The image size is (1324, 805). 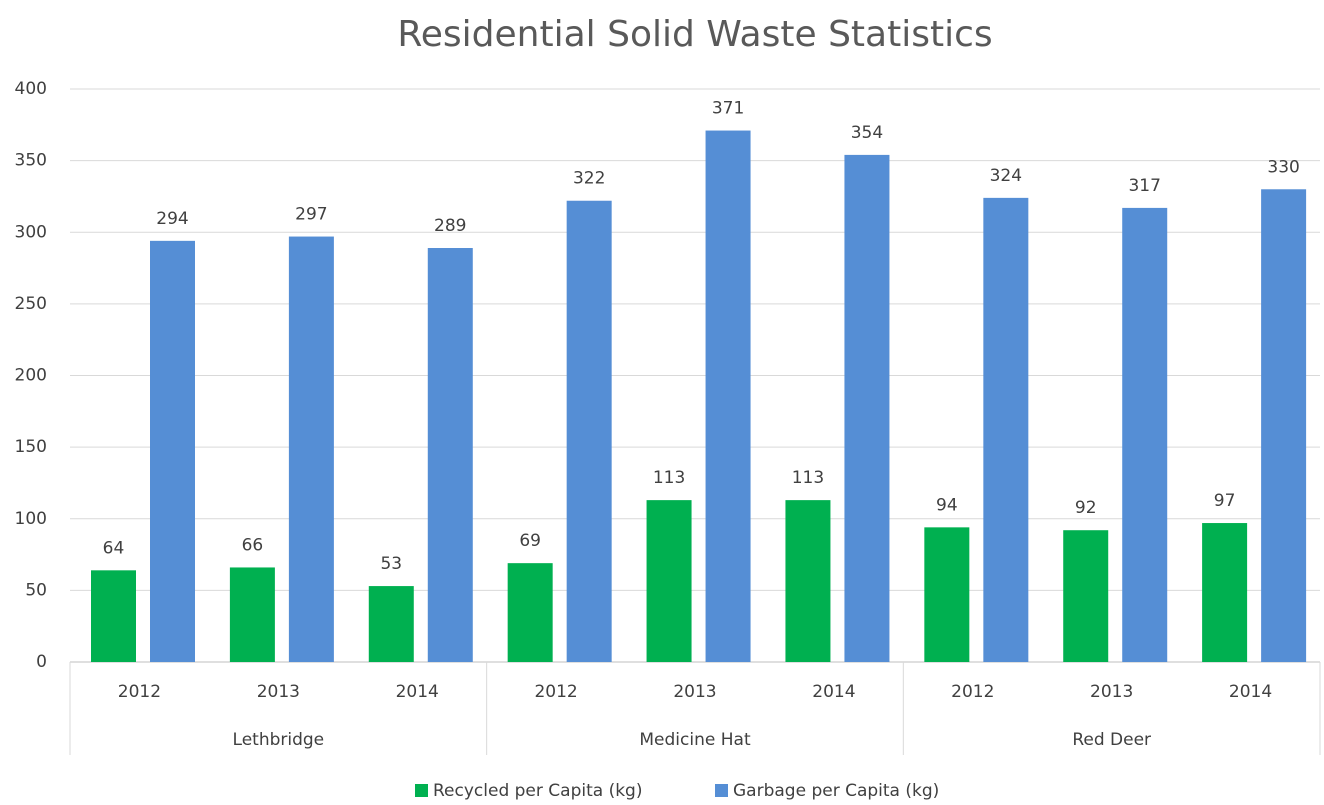 I want to click on data-label: 66, so click(x=253, y=545).